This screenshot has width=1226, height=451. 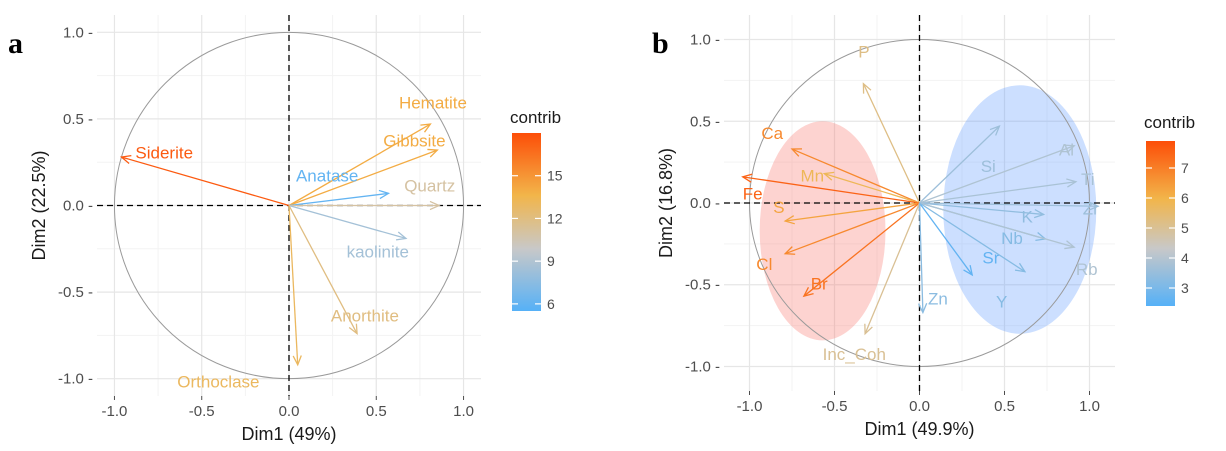 What do you see at coordinates (1185, 228) in the screenshot?
I see `legend-tick-label: 5` at bounding box center [1185, 228].